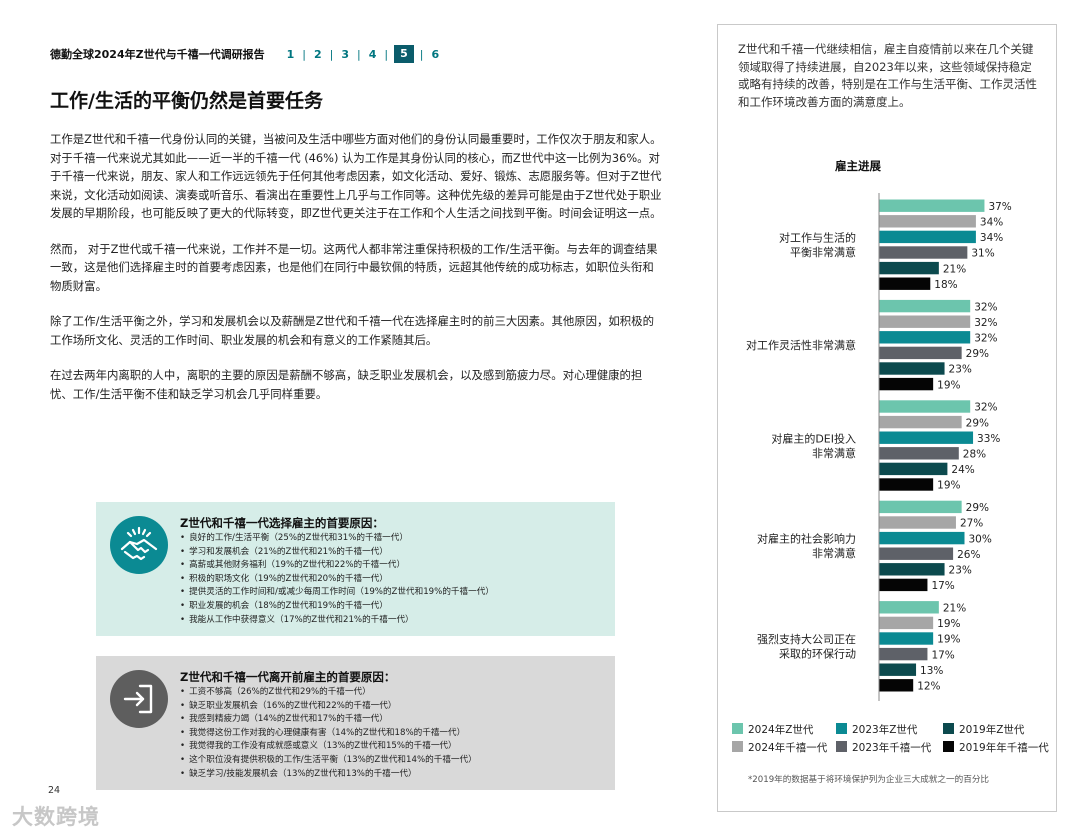 The image size is (1080, 835). I want to click on data-label: 13%, so click(931, 671).